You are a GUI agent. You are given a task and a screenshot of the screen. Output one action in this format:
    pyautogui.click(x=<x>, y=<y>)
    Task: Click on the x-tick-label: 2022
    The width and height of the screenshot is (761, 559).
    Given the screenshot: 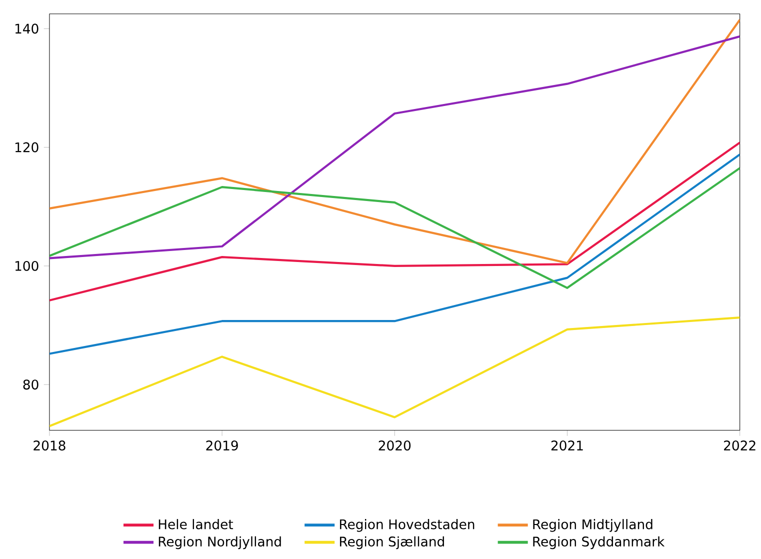 What is the action you would take?
    pyautogui.click(x=740, y=445)
    